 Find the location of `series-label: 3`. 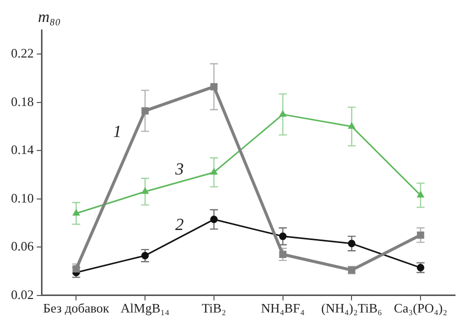

series-label: 3 is located at coordinates (179, 168).